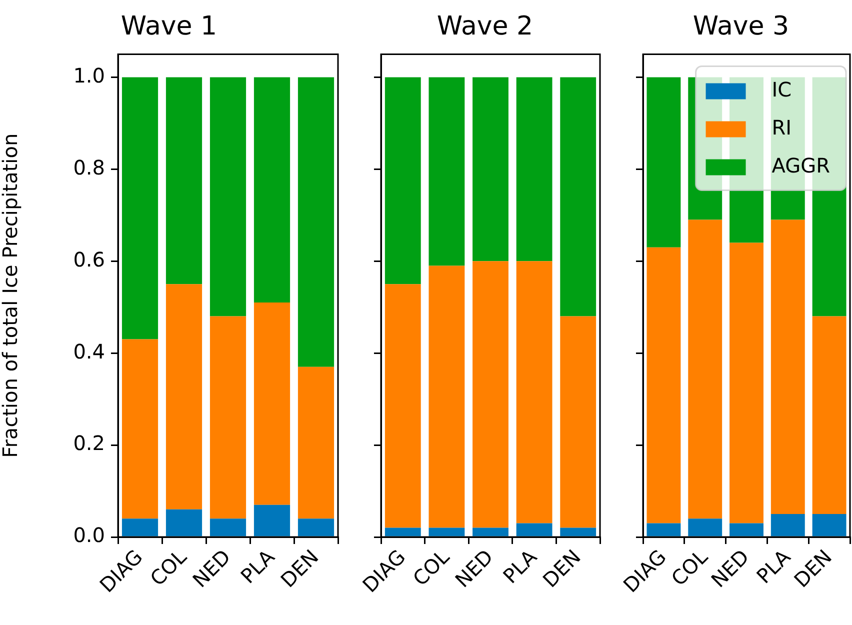 The image size is (852, 625). What do you see at coordinates (89, 259) in the screenshot?
I see `y-tick-label: 0.6` at bounding box center [89, 259].